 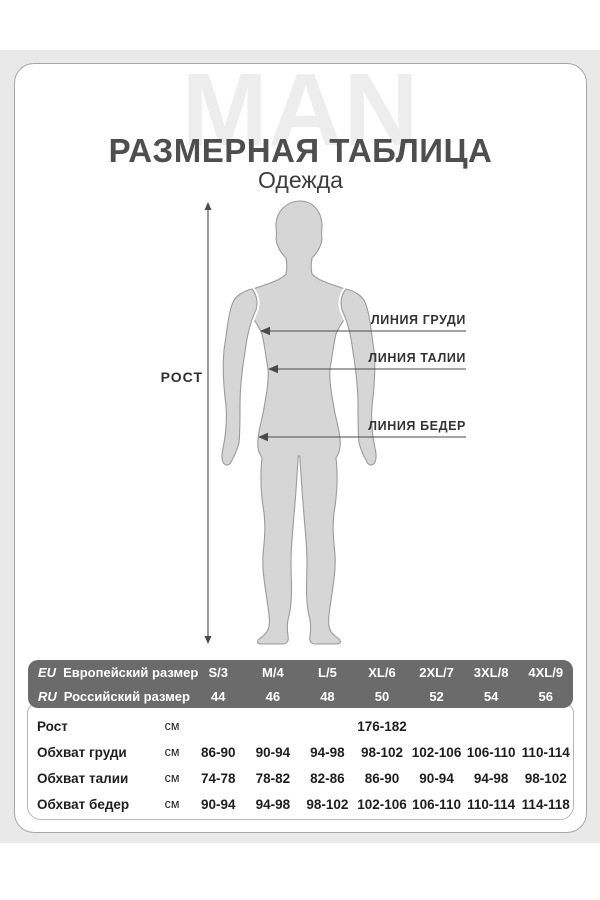 What do you see at coordinates (273, 778) in the screenshot?
I see `table-cell: 78-82` at bounding box center [273, 778].